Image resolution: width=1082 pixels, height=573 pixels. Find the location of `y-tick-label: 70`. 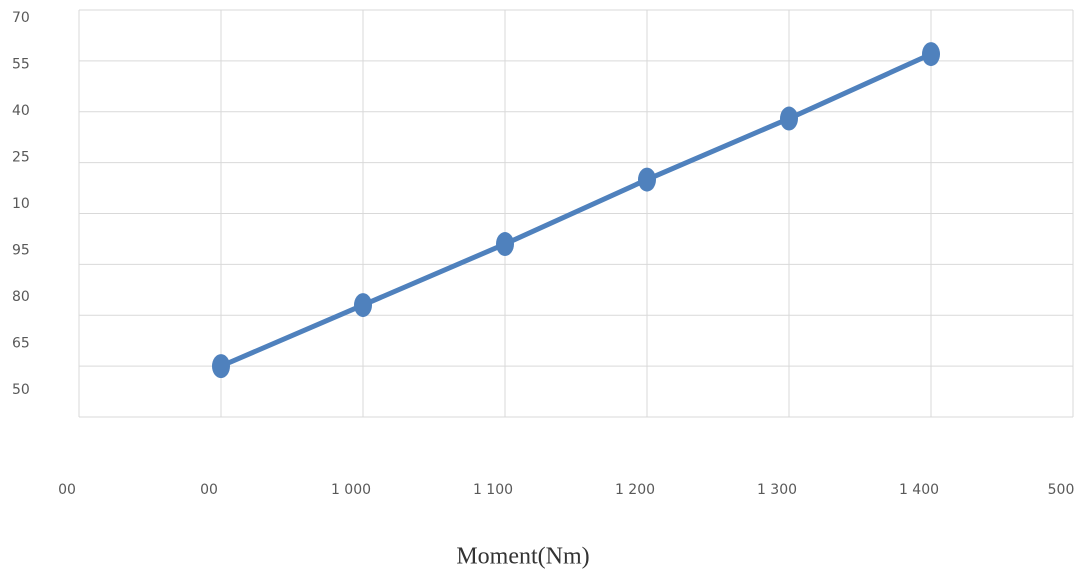

y-tick-label: 70 is located at coordinates (21, 18).